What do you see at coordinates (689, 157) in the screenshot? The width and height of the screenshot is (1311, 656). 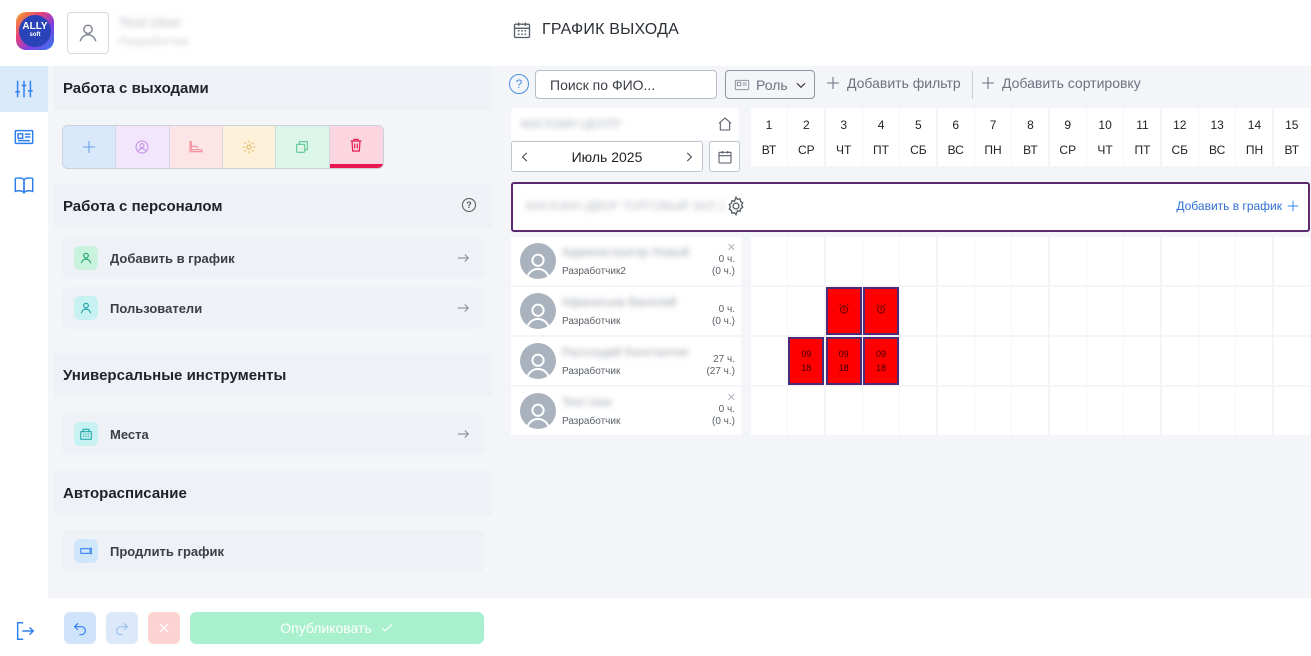 I see `chevron-right-icon` at bounding box center [689, 157].